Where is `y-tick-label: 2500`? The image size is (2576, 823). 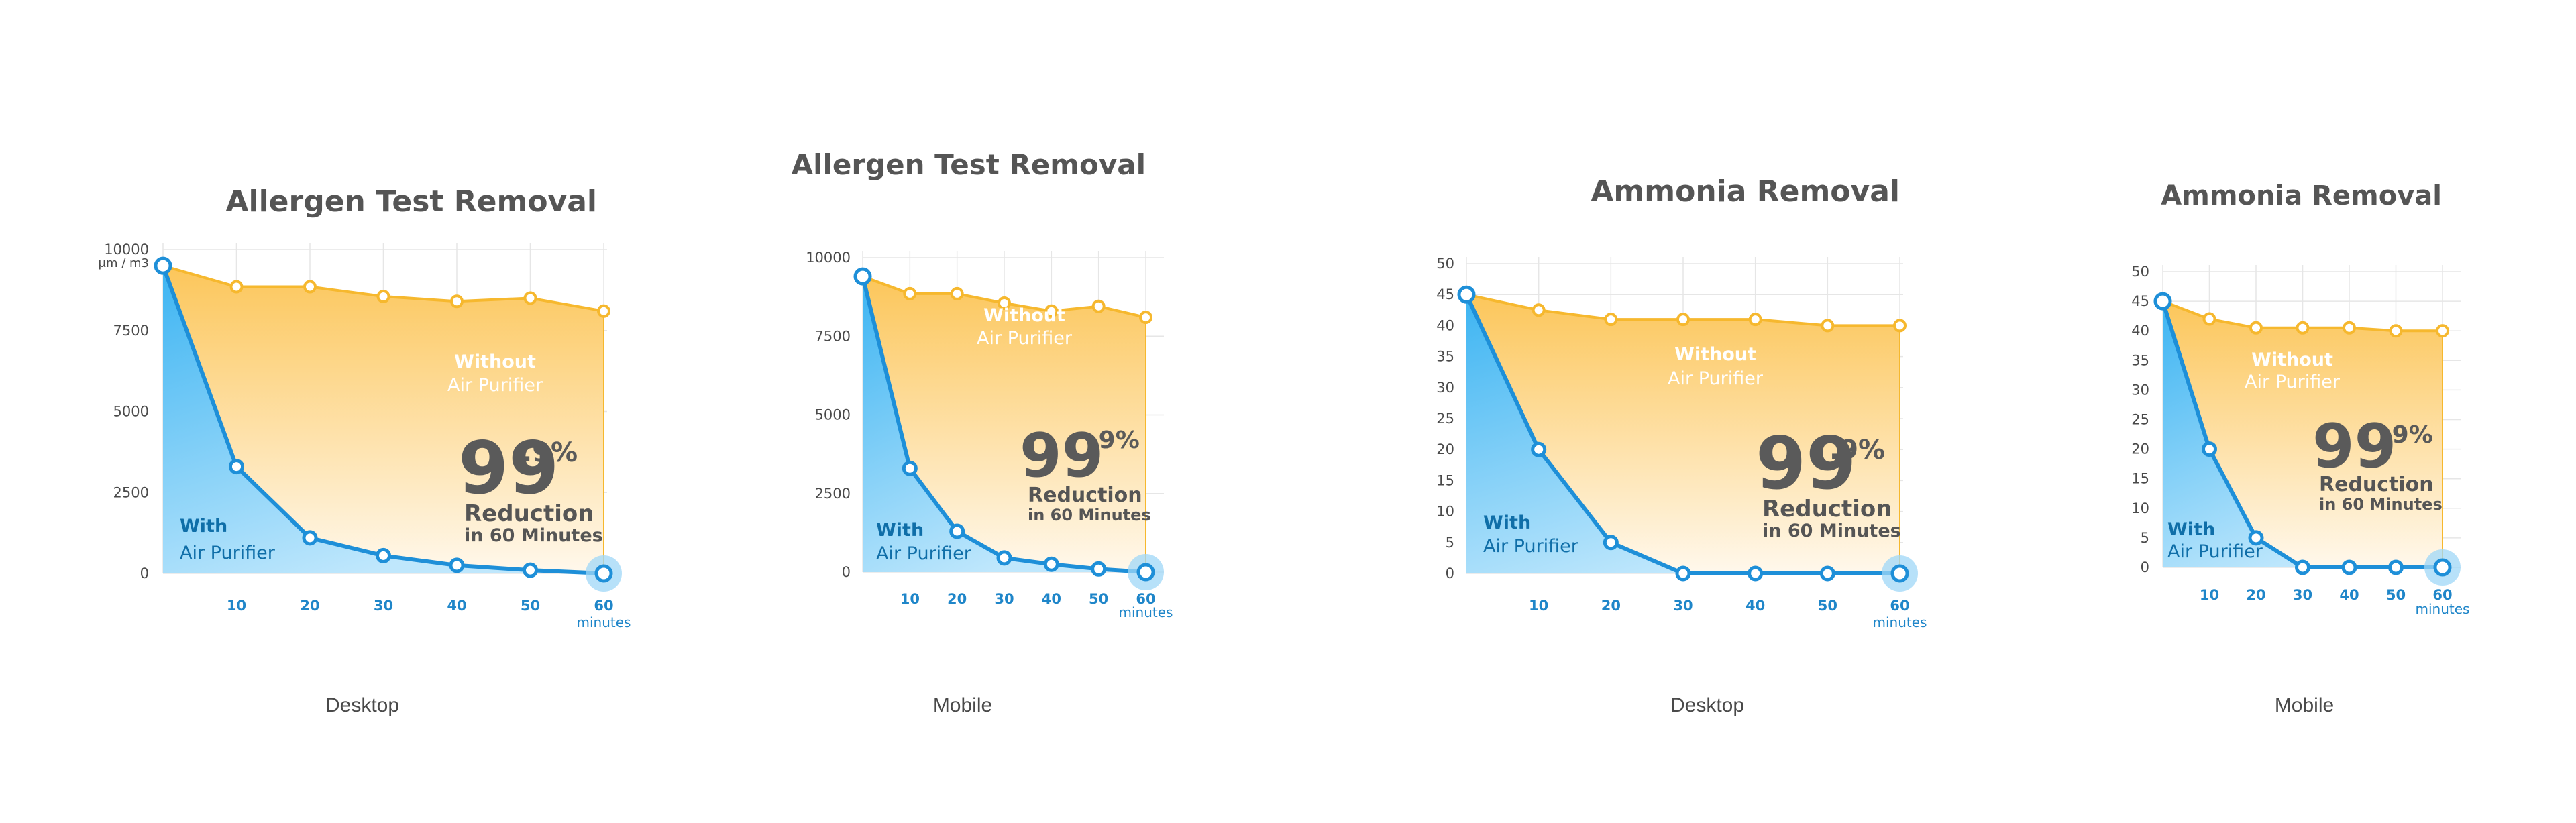
y-tick-label: 2500 is located at coordinates (131, 492).